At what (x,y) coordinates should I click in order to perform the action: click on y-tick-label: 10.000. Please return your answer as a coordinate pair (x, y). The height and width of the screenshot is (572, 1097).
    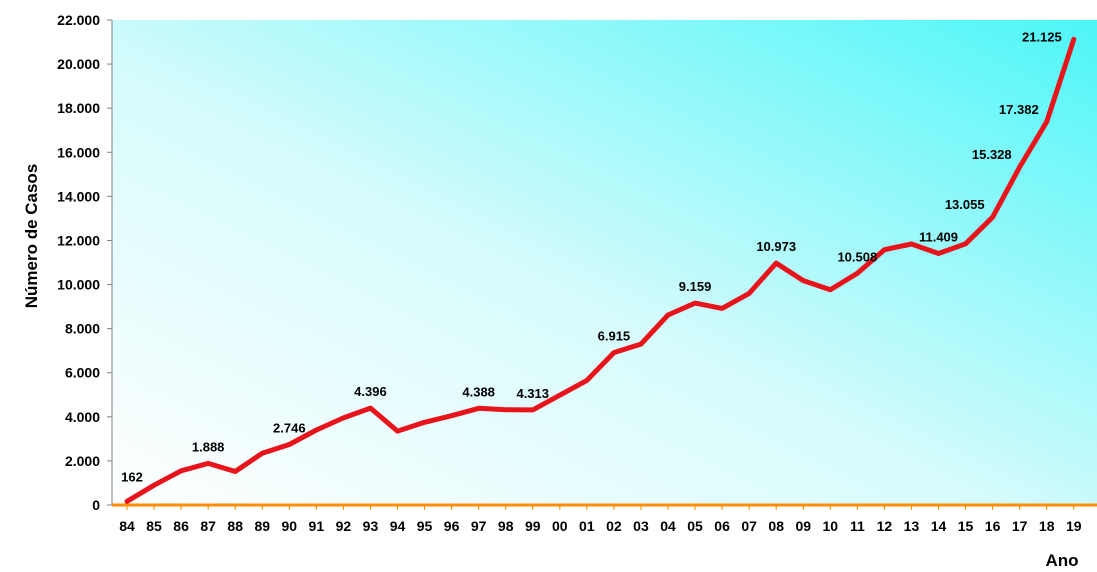
    Looking at the image, I should click on (78, 285).